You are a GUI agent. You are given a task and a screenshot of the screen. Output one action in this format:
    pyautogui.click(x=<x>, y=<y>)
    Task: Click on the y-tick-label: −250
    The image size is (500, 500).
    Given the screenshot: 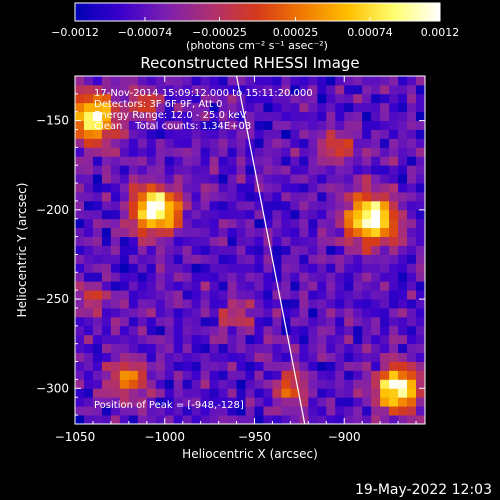 What is the action you would take?
    pyautogui.click(x=52, y=299)
    